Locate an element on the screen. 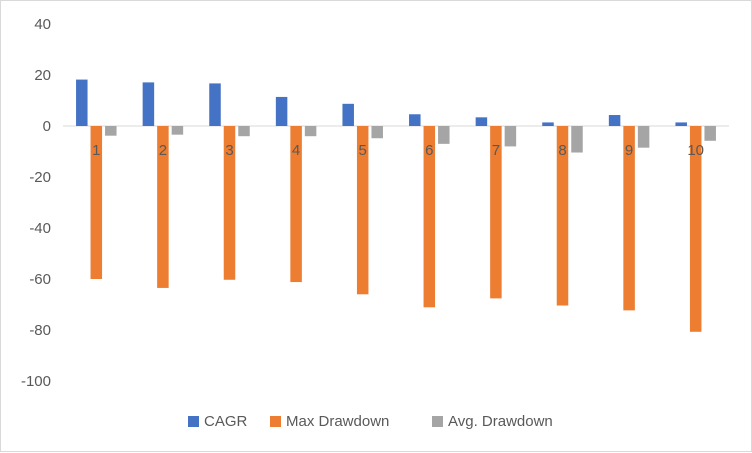 The height and width of the screenshot is (453, 752). y-tick-label: 0 is located at coordinates (47, 126).